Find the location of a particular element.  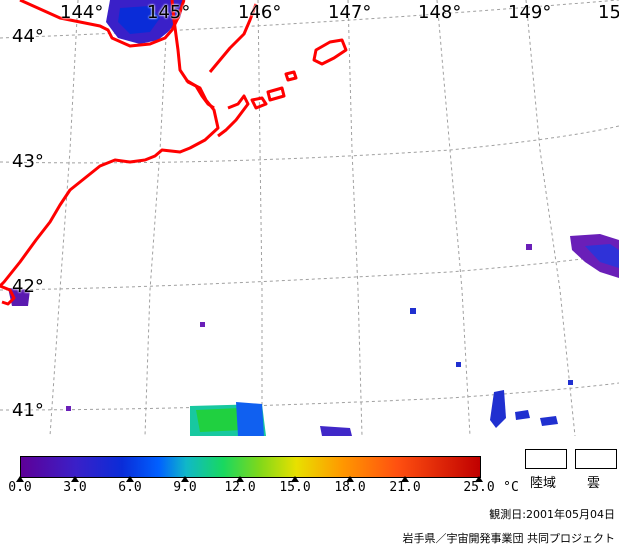

tick-label-0: 0.0 is located at coordinates (20, 487).